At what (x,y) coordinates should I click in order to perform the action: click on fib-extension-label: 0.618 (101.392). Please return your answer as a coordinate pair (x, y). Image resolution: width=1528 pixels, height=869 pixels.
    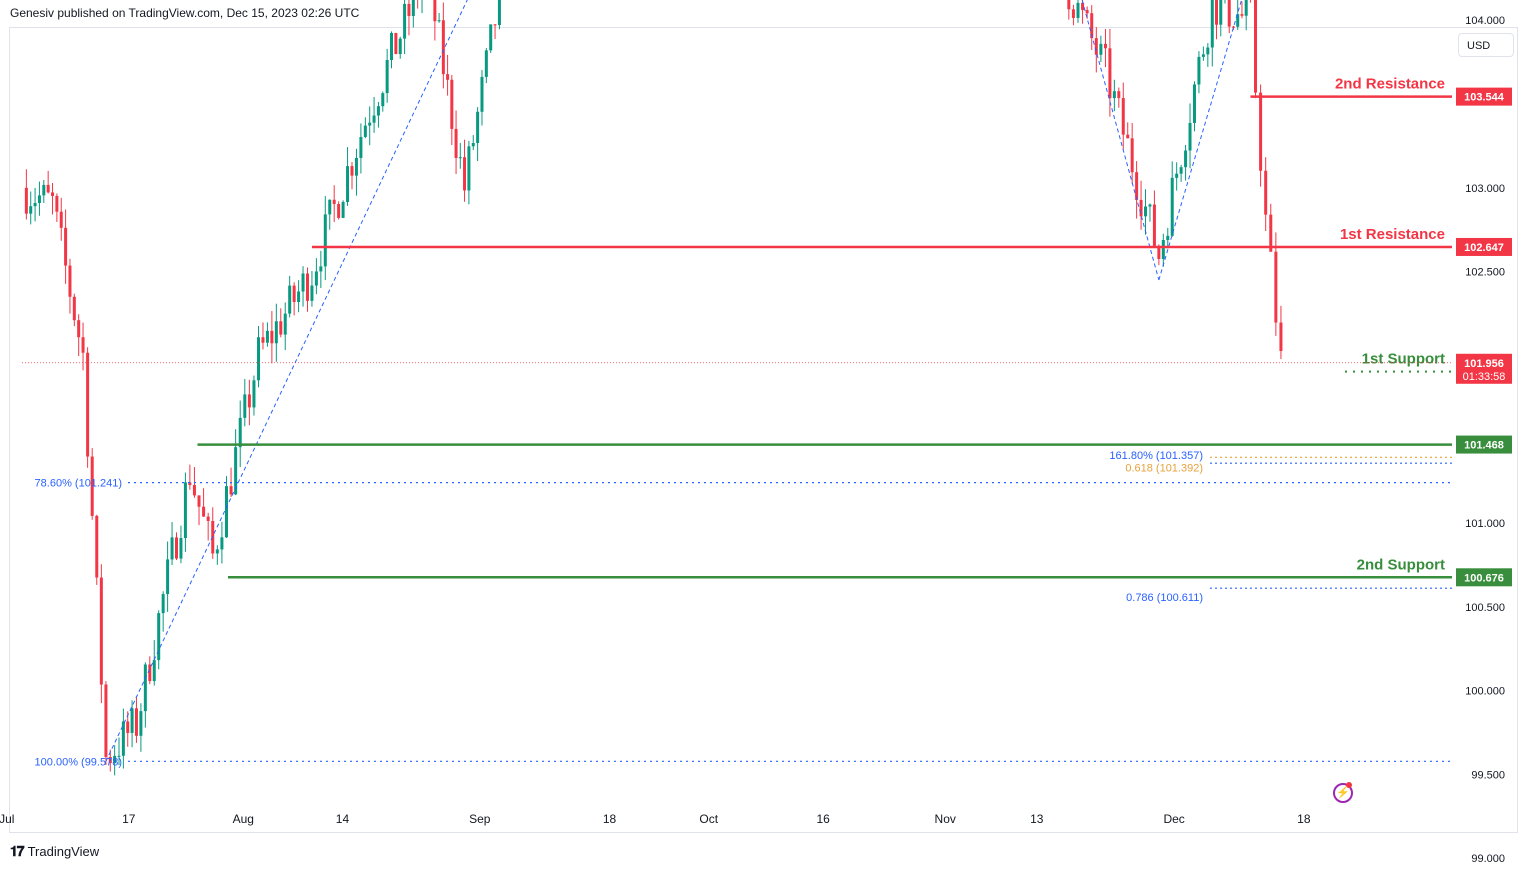
    Looking at the image, I should click on (1164, 468).